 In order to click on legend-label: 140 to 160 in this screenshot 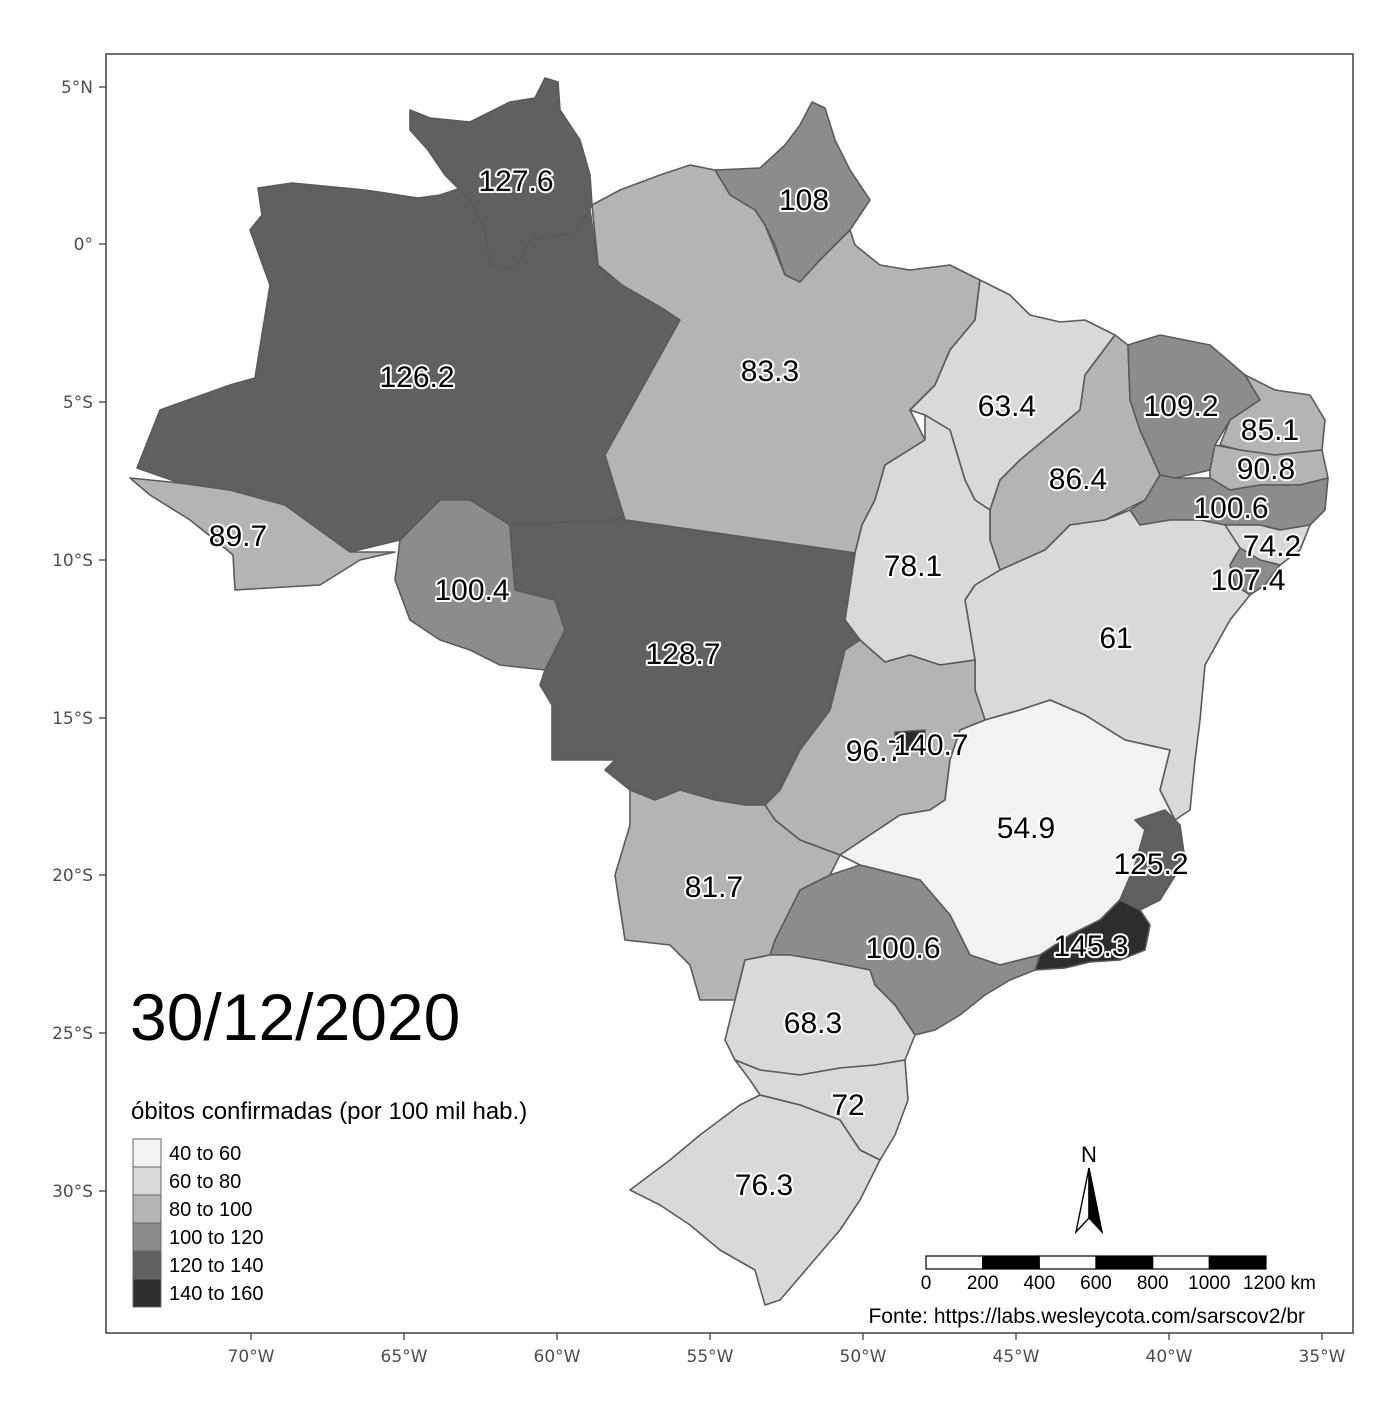, I will do `click(216, 1294)`.